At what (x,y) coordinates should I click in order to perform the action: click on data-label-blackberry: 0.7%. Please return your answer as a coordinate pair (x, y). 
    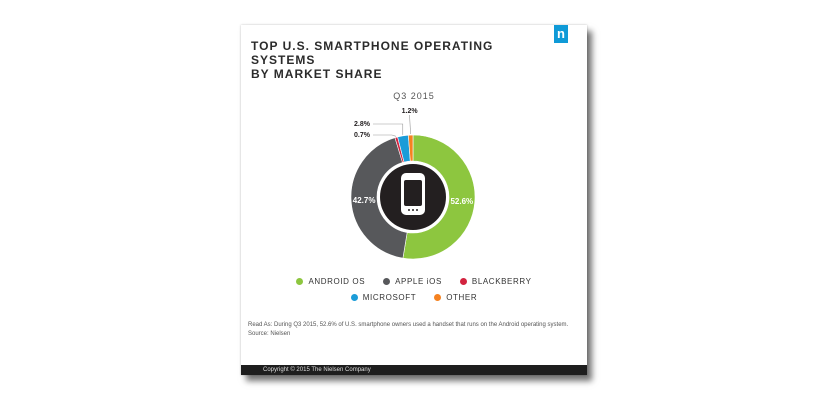
    Looking at the image, I should click on (362, 135).